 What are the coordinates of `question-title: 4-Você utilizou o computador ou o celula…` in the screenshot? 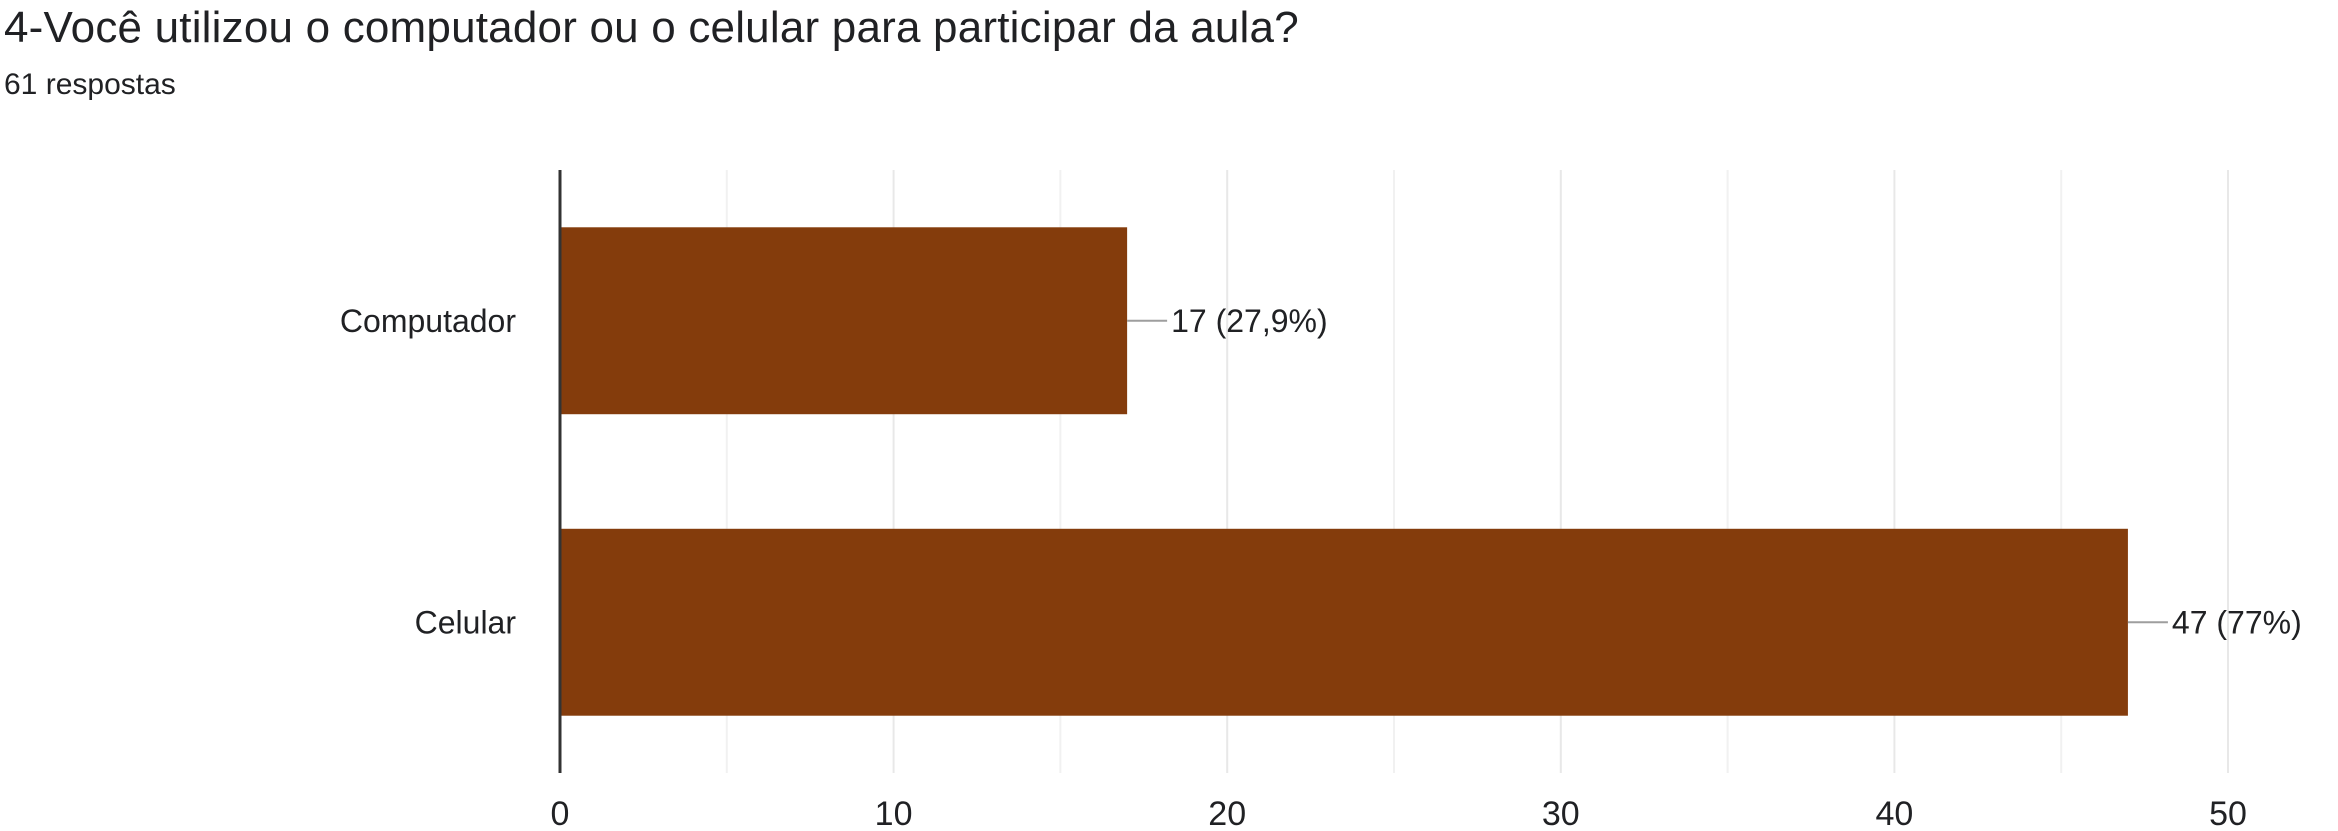 It's located at (651, 27).